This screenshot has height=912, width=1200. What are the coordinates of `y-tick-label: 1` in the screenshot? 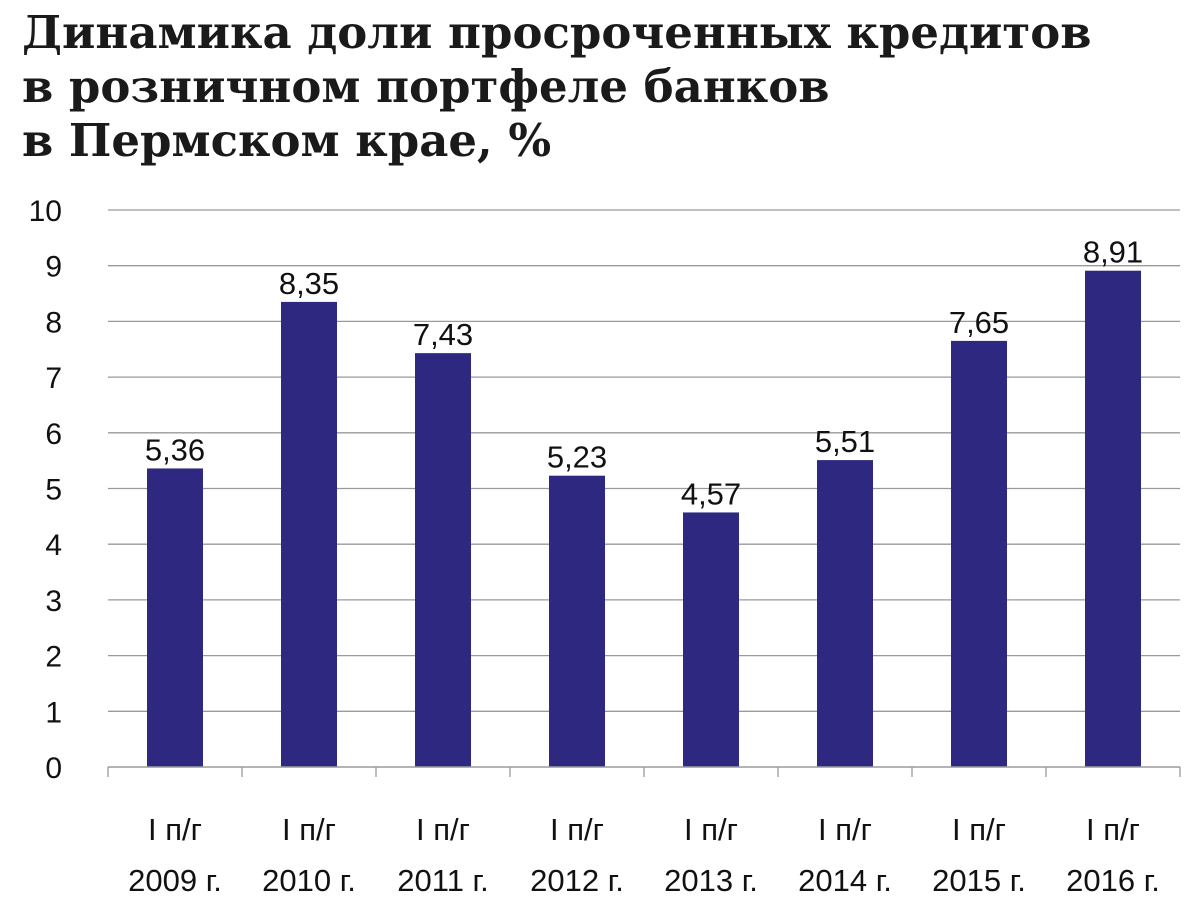 It's located at (53, 712).